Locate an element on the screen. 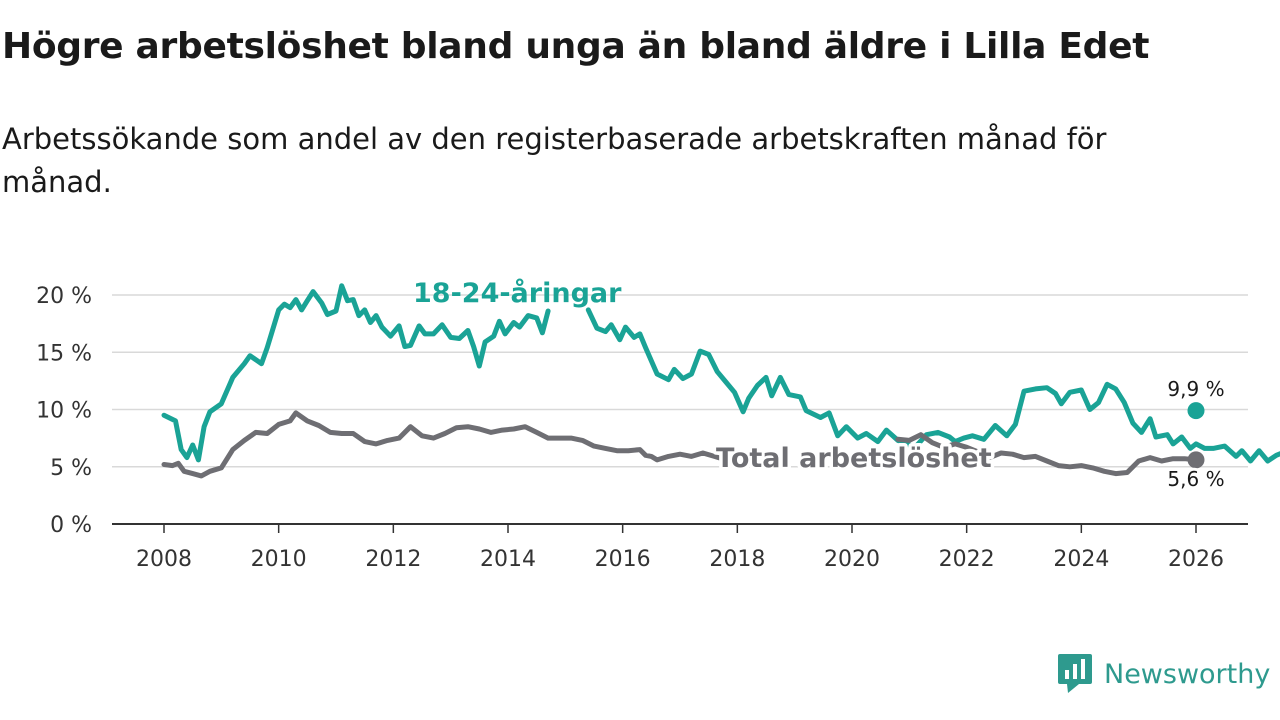  newsworthy-logo-icon is located at coordinates (1075, 673).